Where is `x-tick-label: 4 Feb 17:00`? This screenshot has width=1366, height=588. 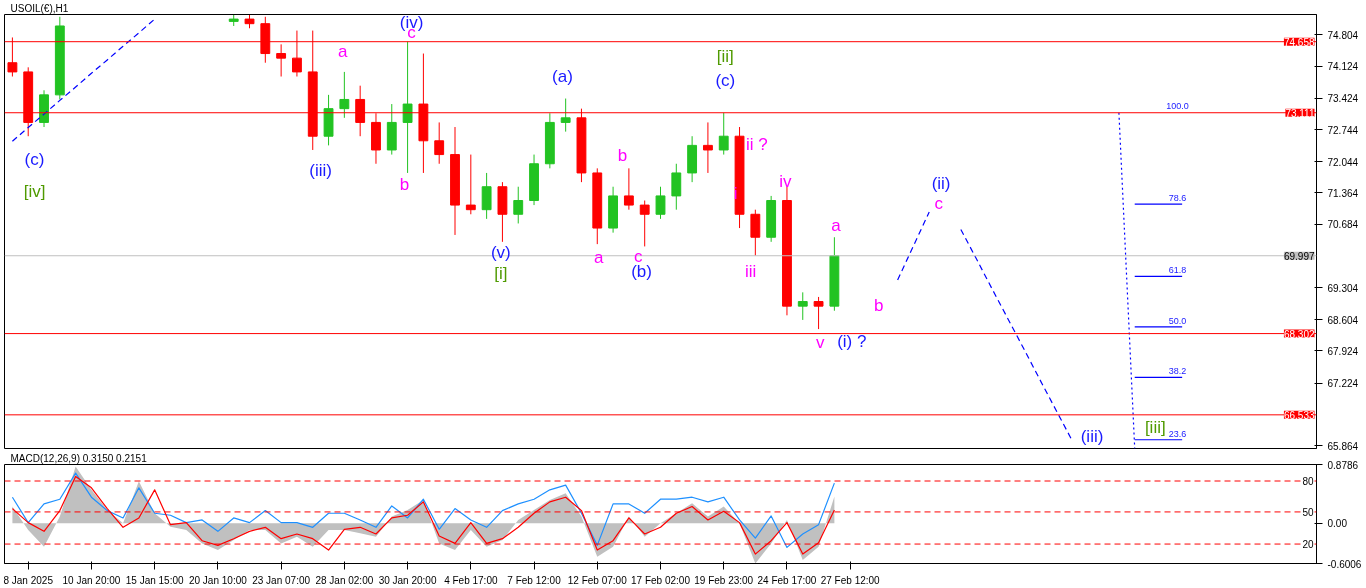
x-tick-label: 4 Feb 17:00 is located at coordinates (471, 580).